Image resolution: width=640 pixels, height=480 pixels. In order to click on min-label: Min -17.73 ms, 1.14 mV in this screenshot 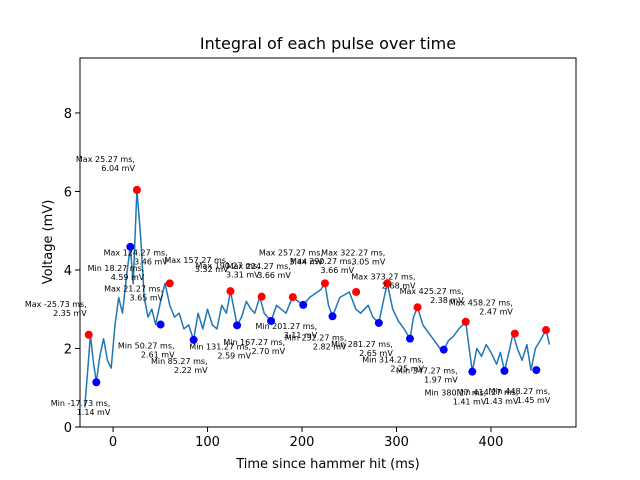, I will do `click(81, 408)`.